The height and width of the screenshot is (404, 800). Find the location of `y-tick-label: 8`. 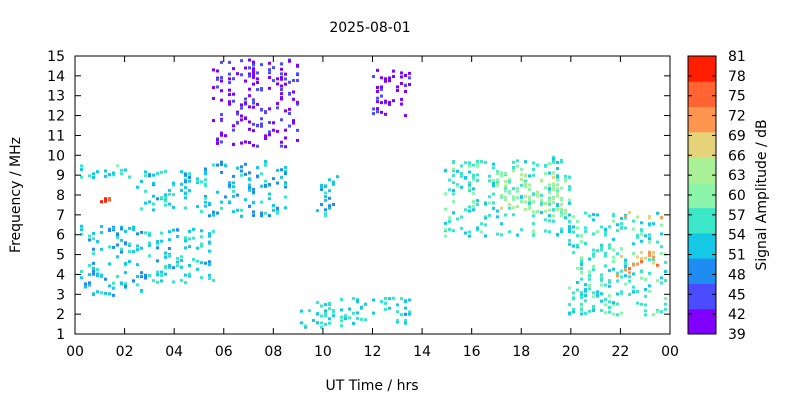

y-tick-label: 8 is located at coordinates (60, 196).